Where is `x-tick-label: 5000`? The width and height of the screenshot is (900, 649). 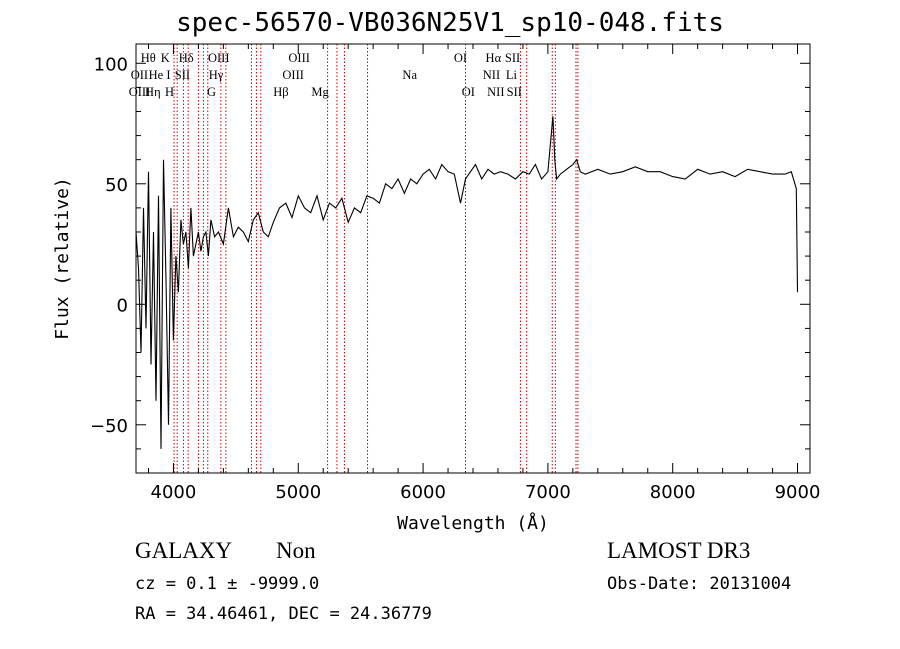 x-tick-label: 5000 is located at coordinates (298, 492).